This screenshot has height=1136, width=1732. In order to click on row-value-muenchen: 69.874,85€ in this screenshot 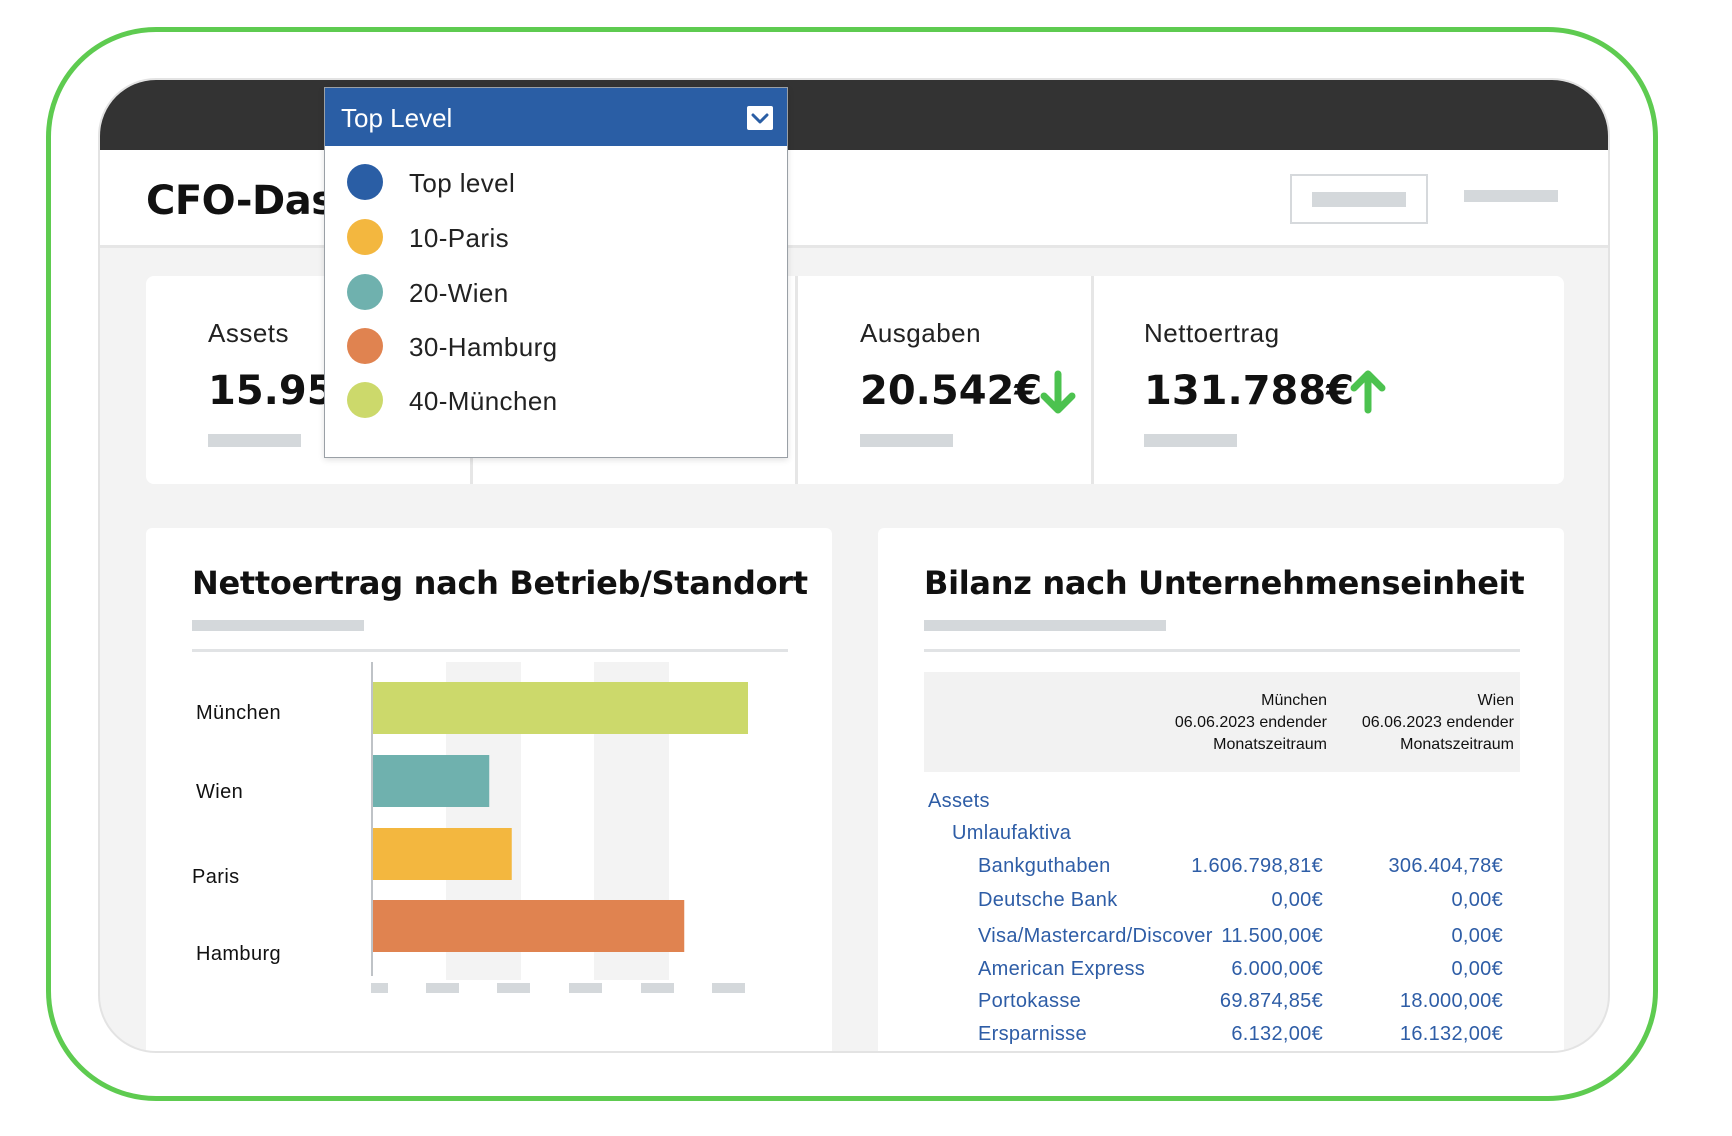, I will do `click(1271, 1001)`.